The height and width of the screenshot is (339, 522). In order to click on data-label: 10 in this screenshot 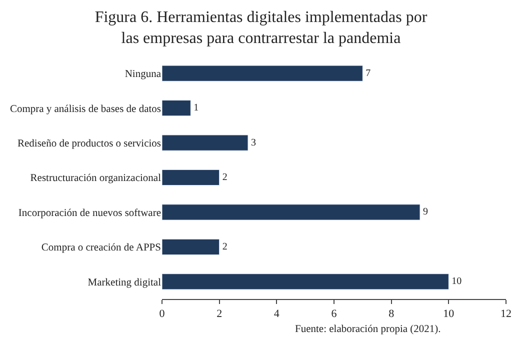, I will do `click(457, 282)`.